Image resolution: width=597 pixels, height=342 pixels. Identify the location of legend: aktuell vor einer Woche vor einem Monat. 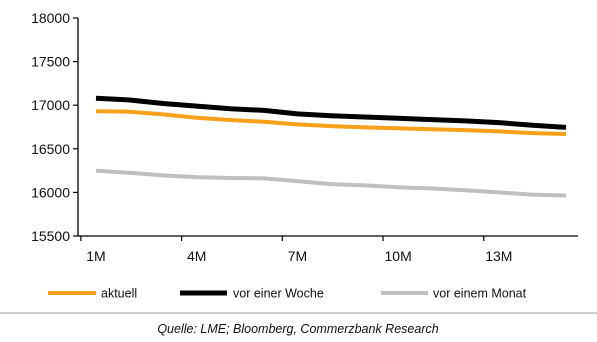
(287, 294).